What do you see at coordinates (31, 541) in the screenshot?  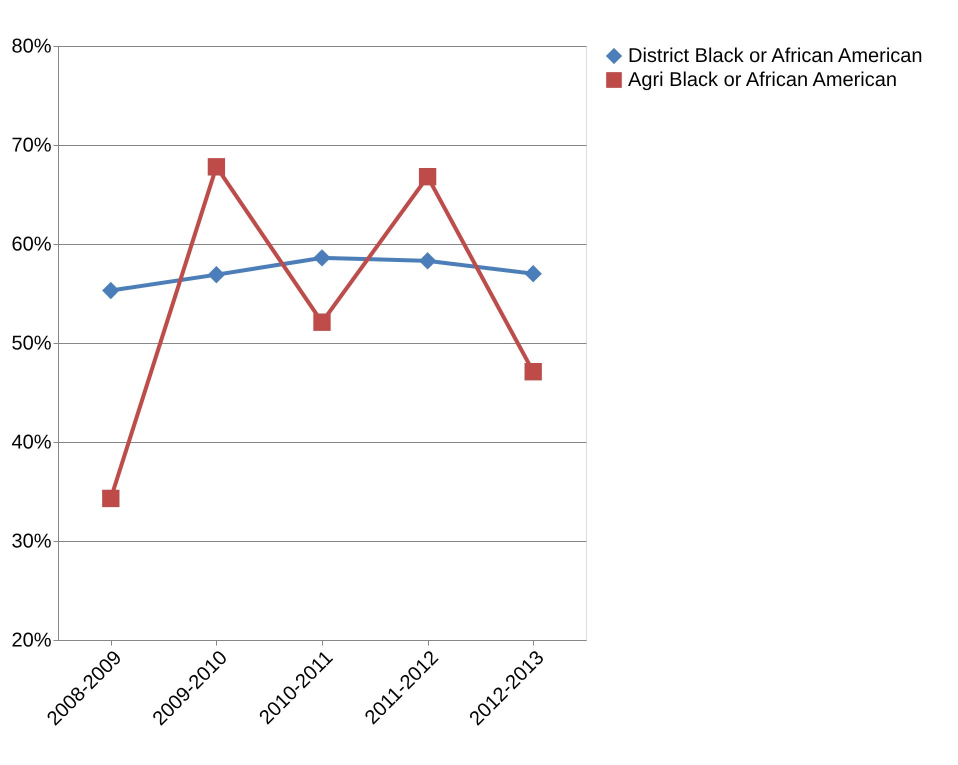 I see `y-tick-label: 30%` at bounding box center [31, 541].